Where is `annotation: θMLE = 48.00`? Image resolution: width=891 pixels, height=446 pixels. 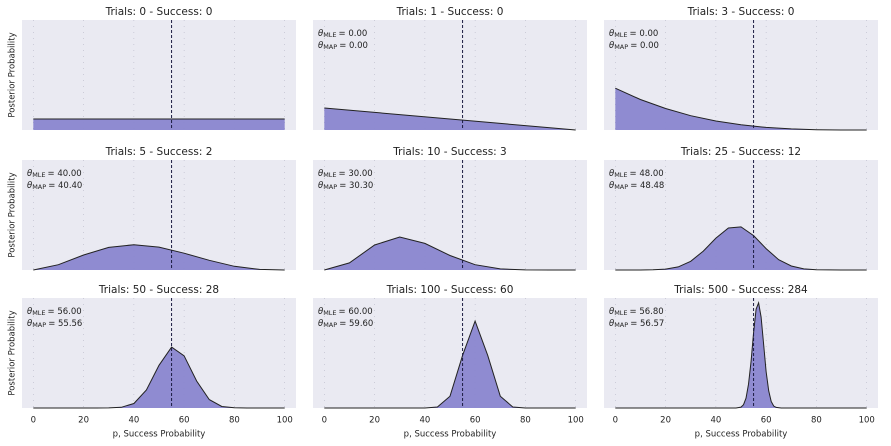
annotation: θMLE = 48.00 is located at coordinates (636, 174).